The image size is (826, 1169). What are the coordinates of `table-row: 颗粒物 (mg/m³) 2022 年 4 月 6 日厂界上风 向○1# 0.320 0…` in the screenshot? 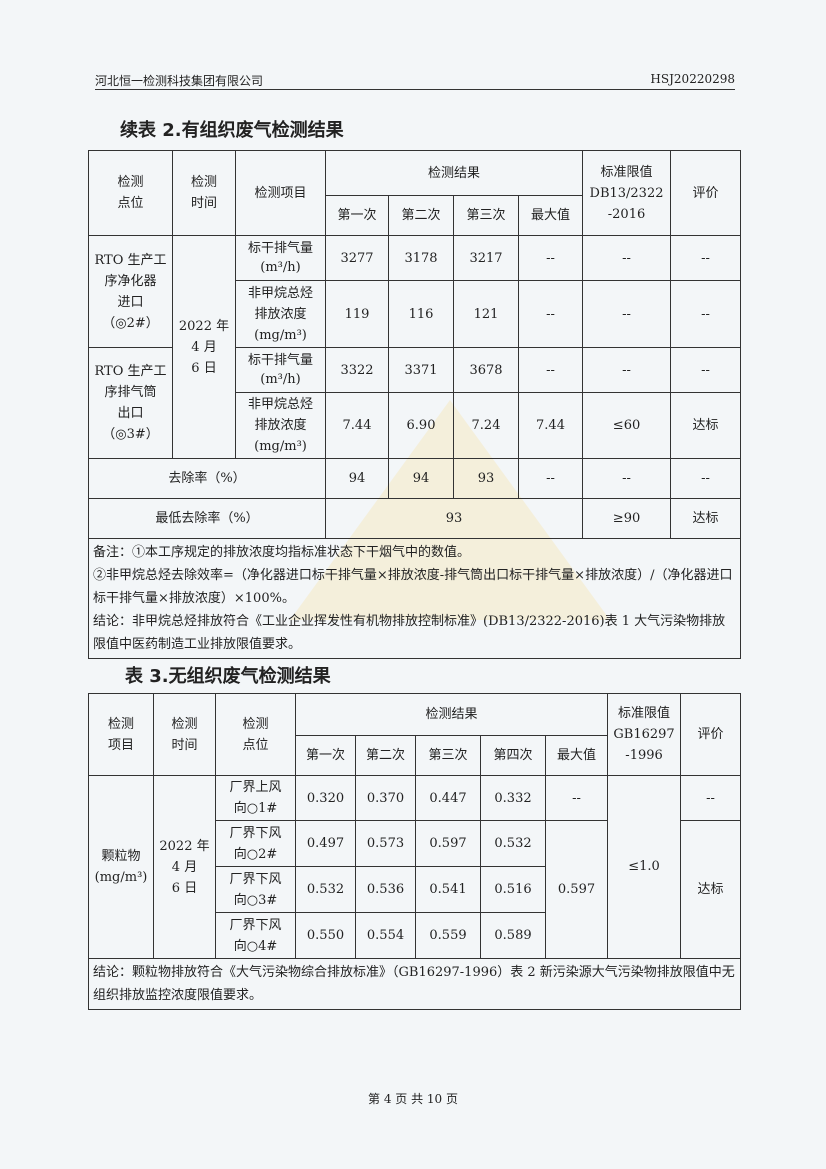 It's located at (415, 867).